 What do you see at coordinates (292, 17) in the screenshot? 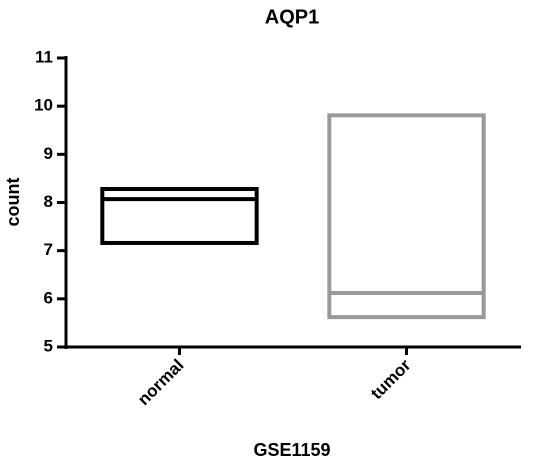
I see `chart-title: AQP1` at bounding box center [292, 17].